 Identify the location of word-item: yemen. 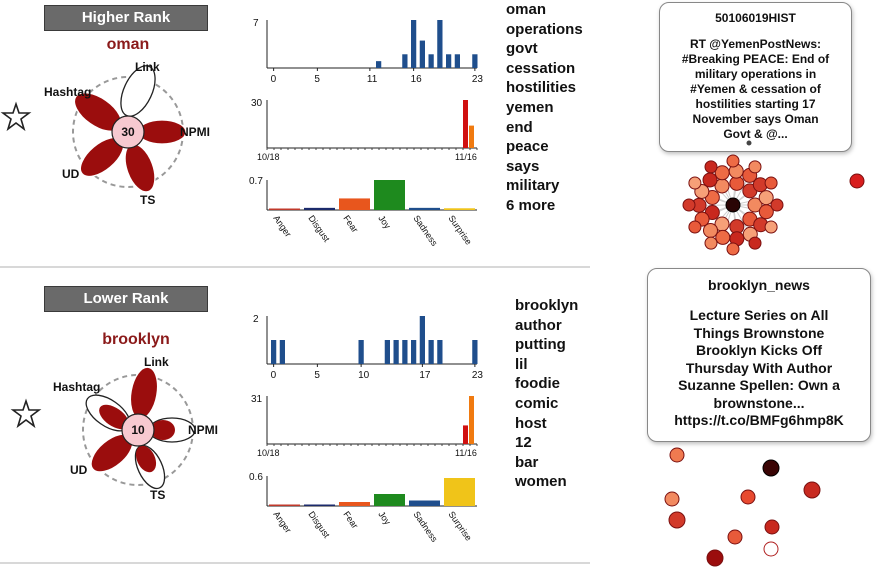
(530, 107).